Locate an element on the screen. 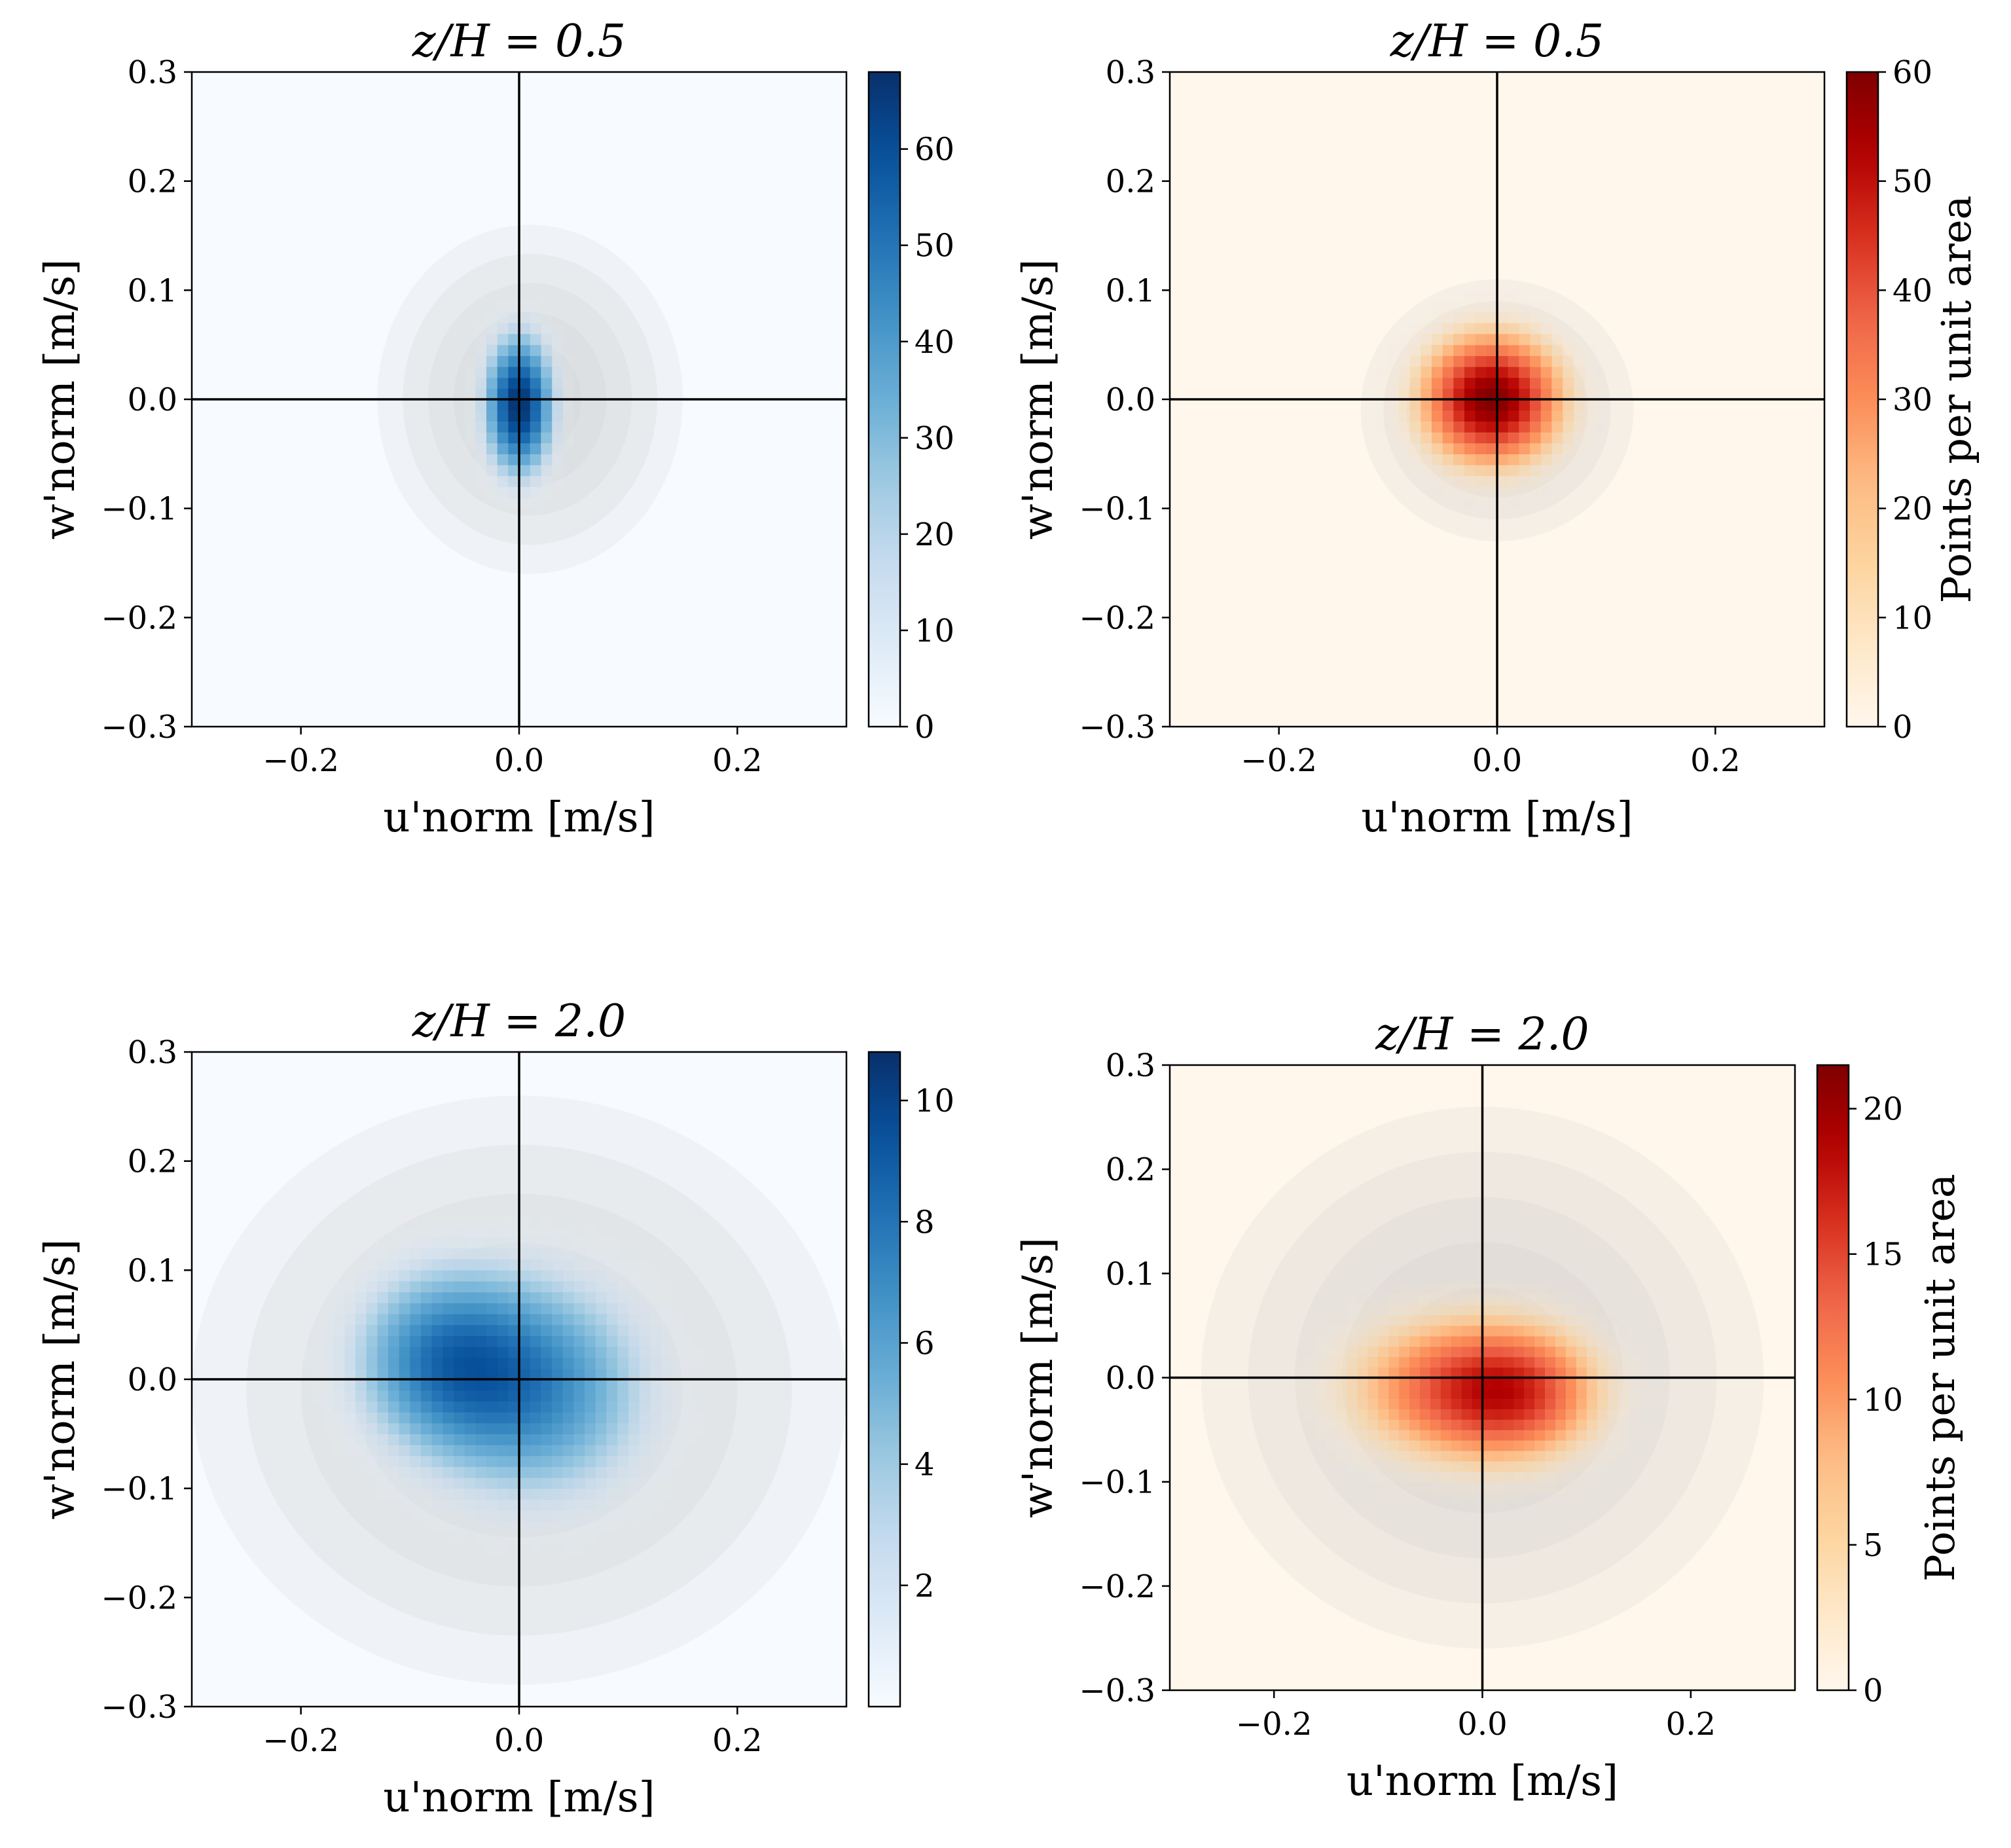  y-tick-label: 0.1 is located at coordinates (152, 290).